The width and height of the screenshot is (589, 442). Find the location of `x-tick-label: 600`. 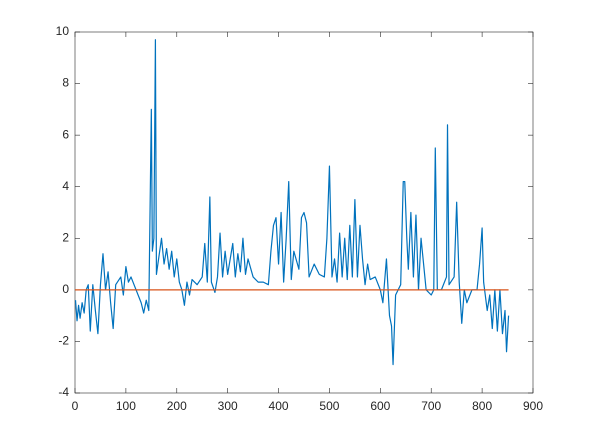

x-tick-label: 600 is located at coordinates (380, 406).